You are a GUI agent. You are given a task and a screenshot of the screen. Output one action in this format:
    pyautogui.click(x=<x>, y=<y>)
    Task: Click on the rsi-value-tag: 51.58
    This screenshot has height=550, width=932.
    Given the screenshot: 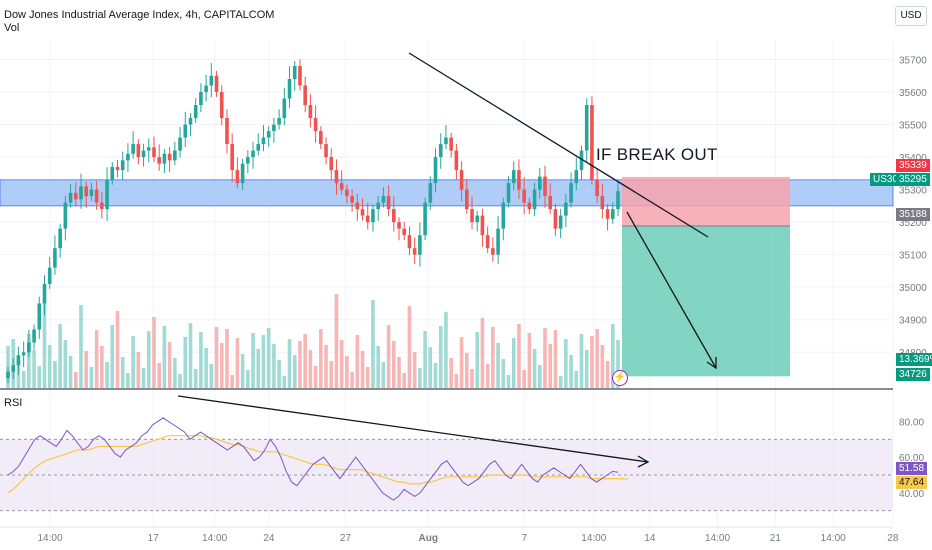 What is the action you would take?
    pyautogui.click(x=912, y=468)
    